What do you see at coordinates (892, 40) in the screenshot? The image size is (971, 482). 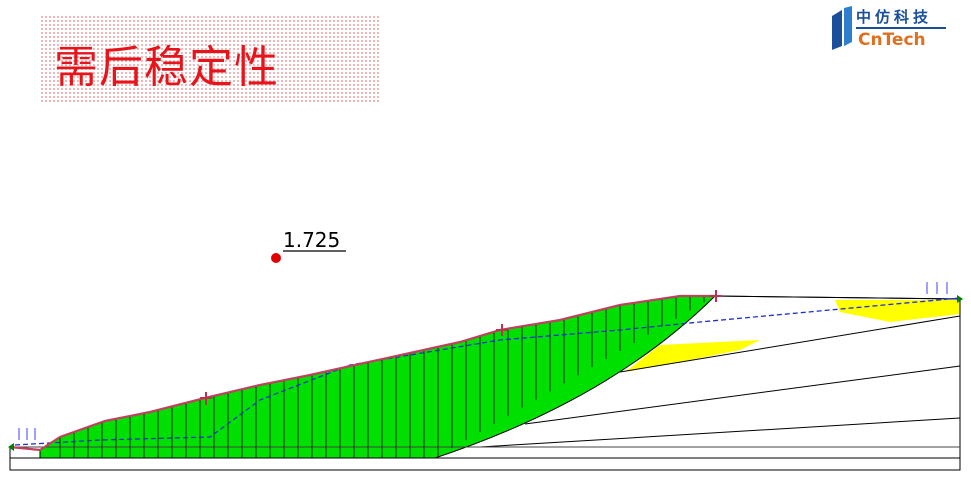 I see `logo-text: CnTech` at bounding box center [892, 40].